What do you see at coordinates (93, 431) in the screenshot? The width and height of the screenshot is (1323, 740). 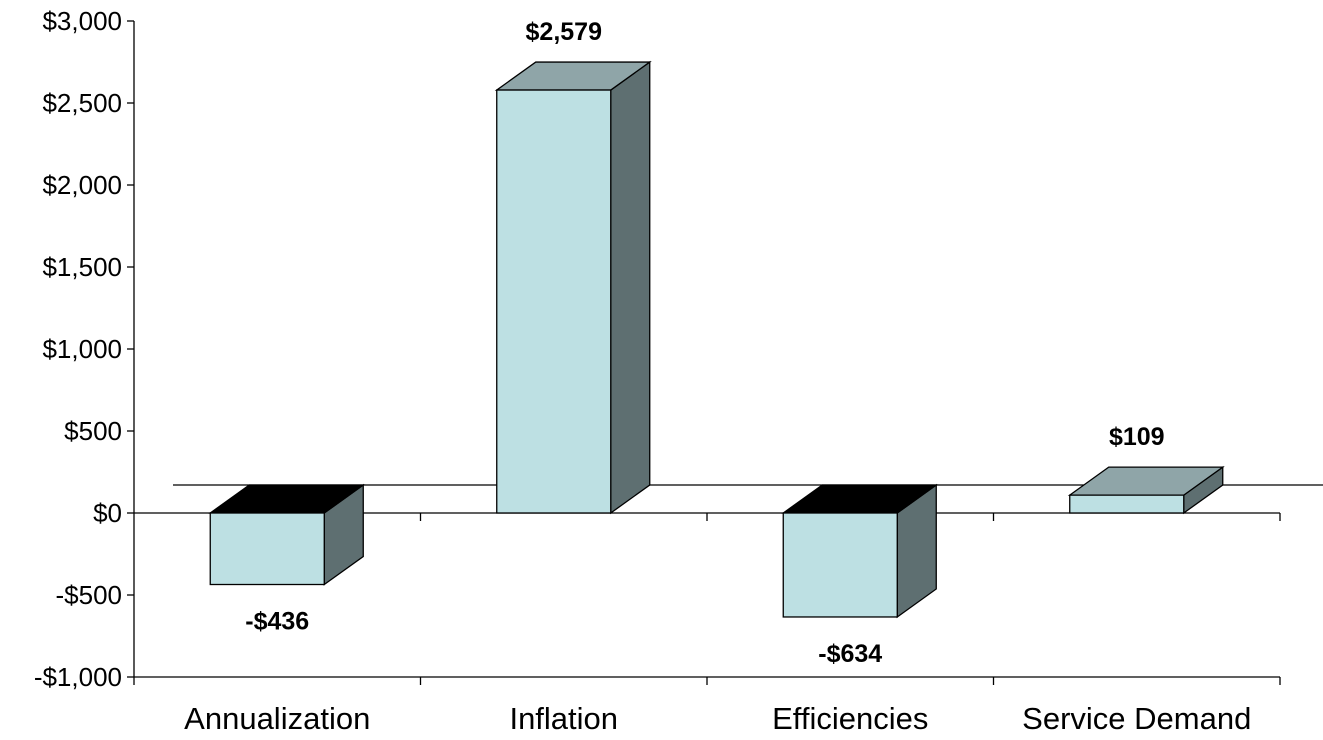 I see `y-tick-label: $500` at bounding box center [93, 431].